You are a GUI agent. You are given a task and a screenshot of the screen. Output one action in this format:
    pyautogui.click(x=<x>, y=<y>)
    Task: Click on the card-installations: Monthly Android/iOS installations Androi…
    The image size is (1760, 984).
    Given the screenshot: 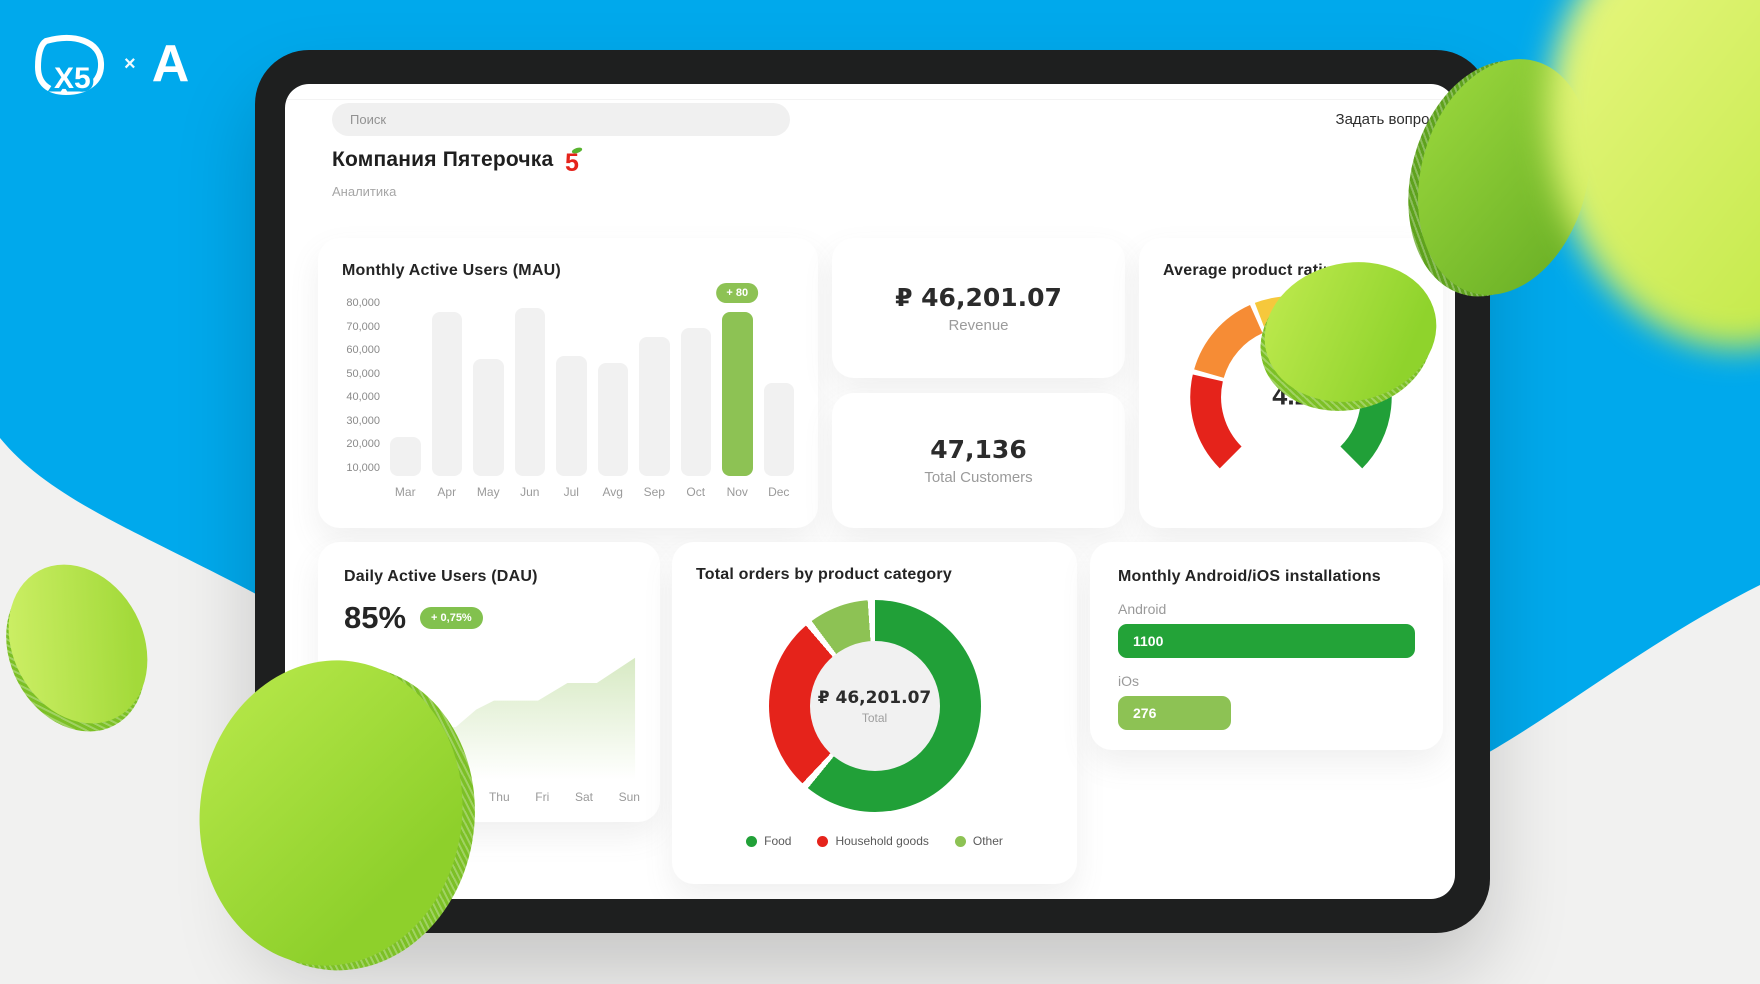 What is the action you would take?
    pyautogui.click(x=1266, y=646)
    